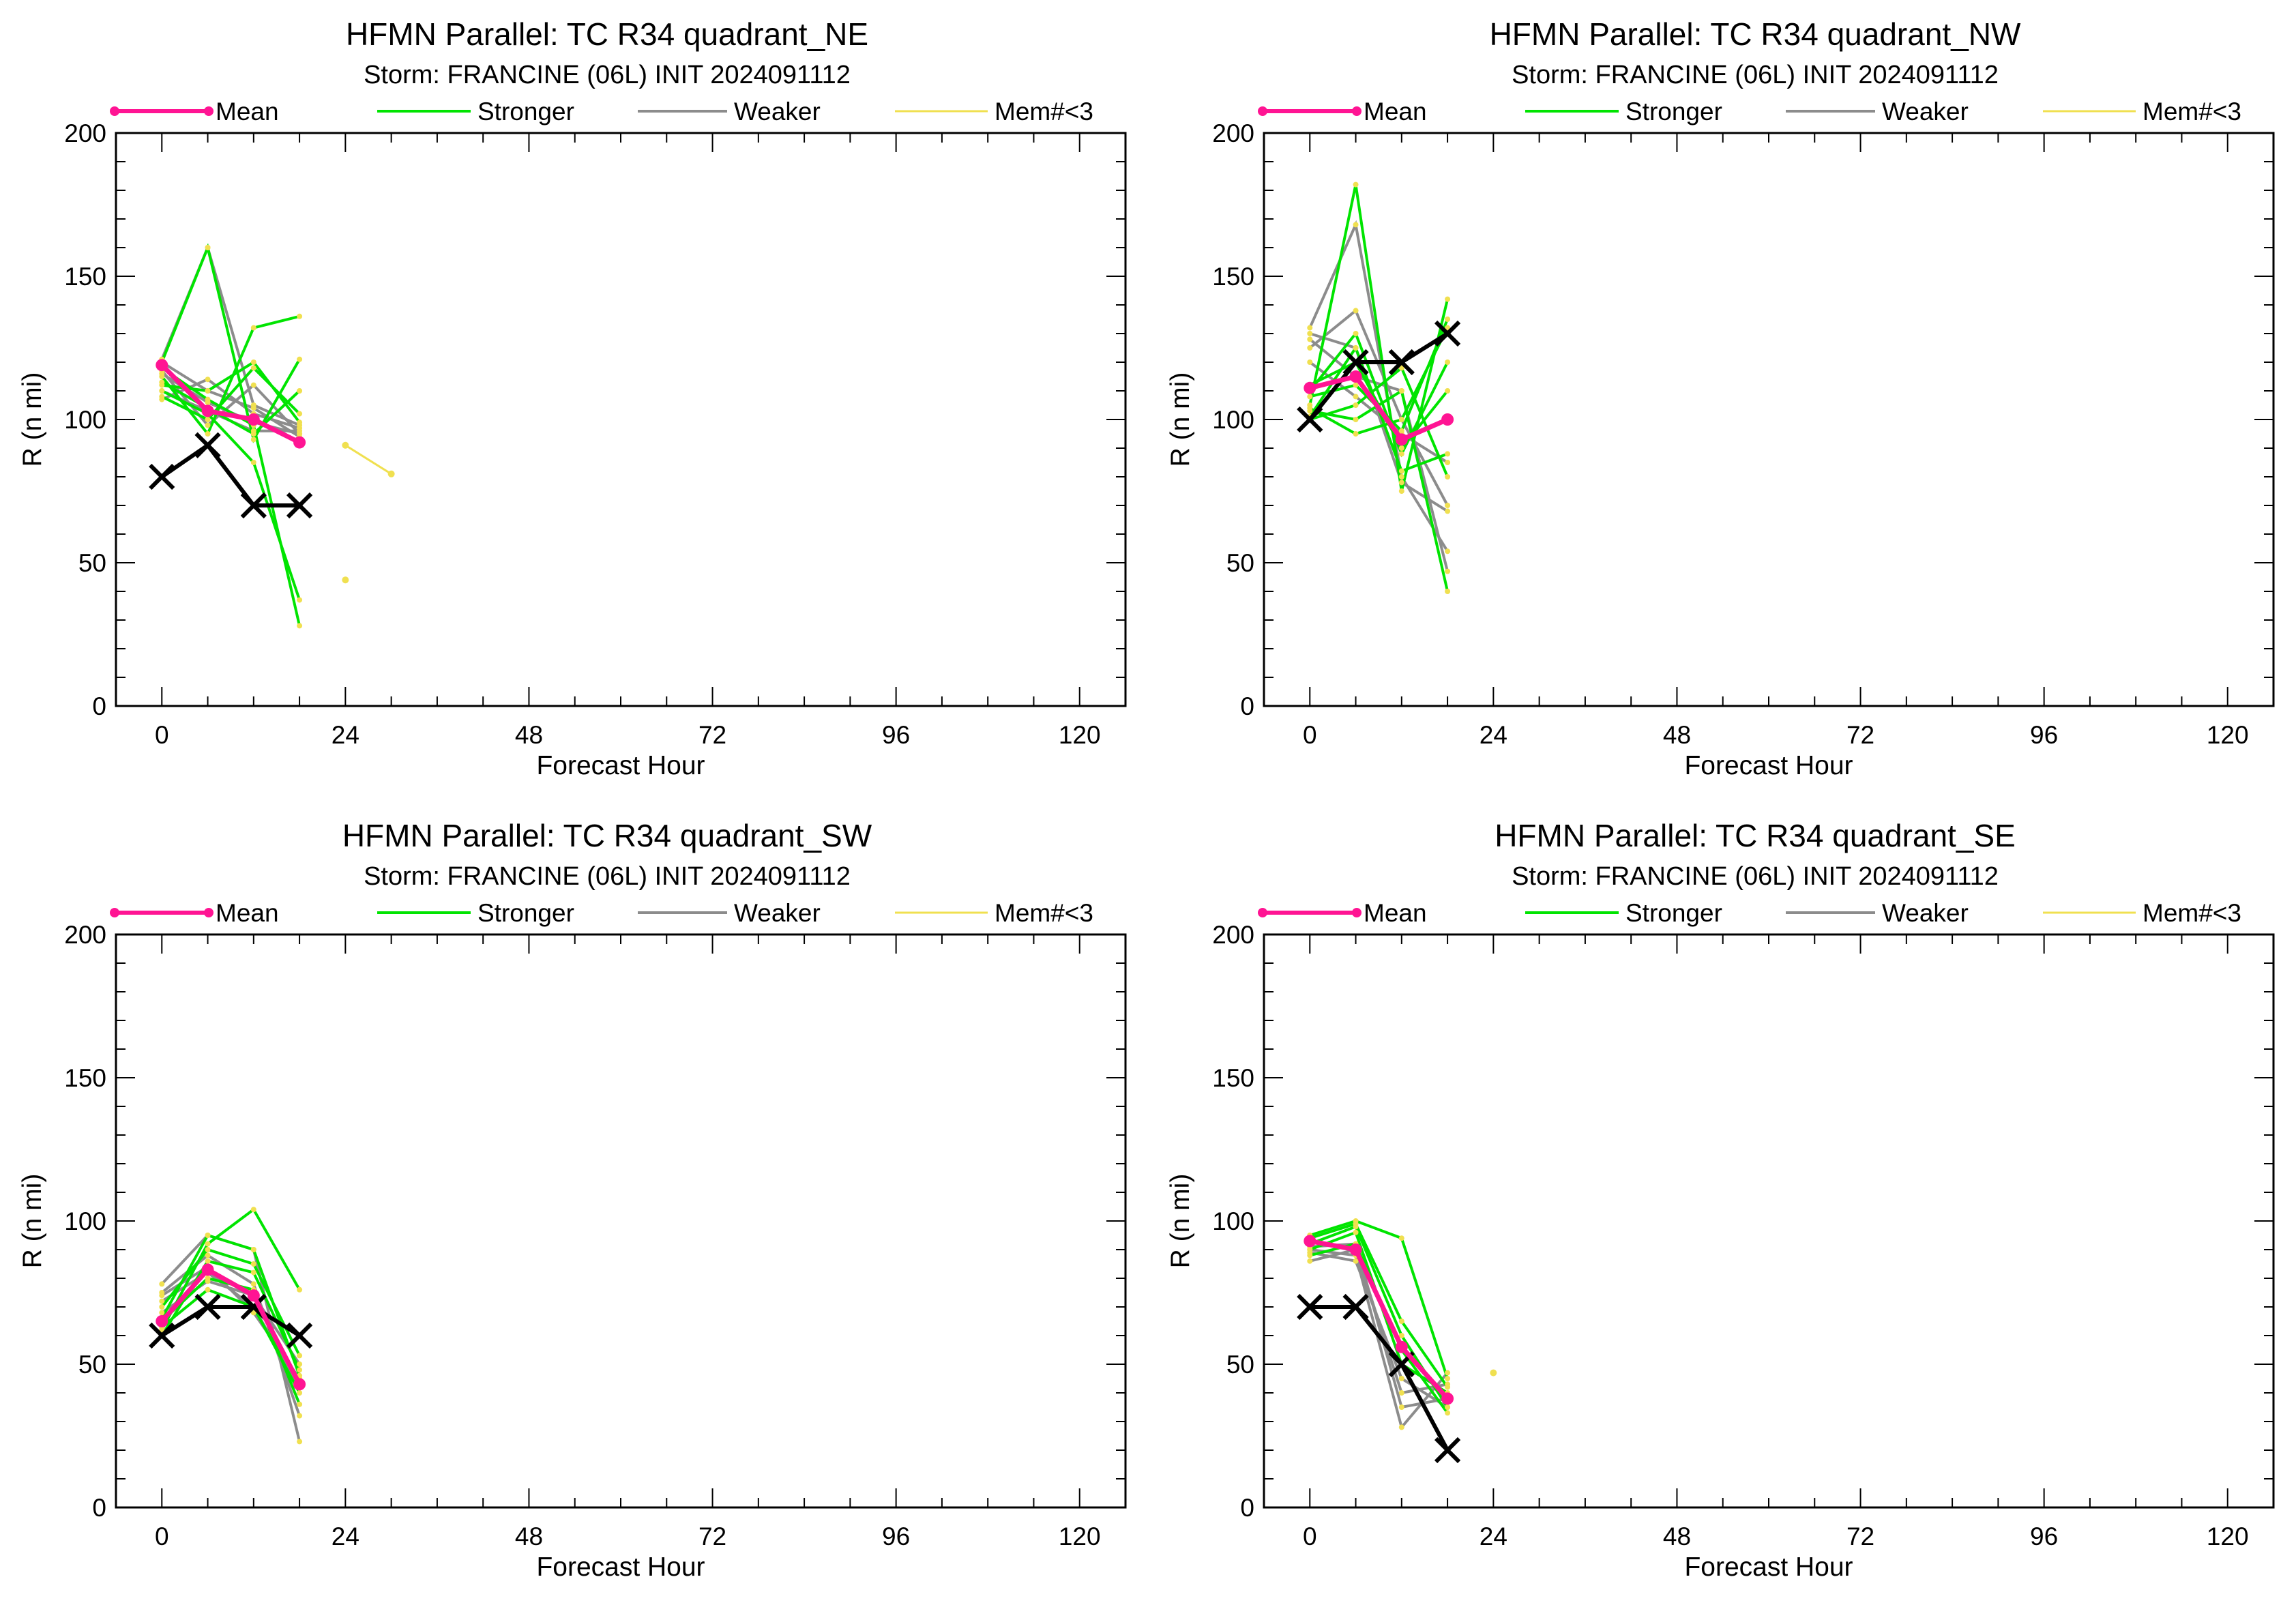 Image resolution: width=2296 pixels, height=1605 pixels. Describe the element at coordinates (1240, 563) in the screenshot. I see `y-tick-label: 50` at that location.